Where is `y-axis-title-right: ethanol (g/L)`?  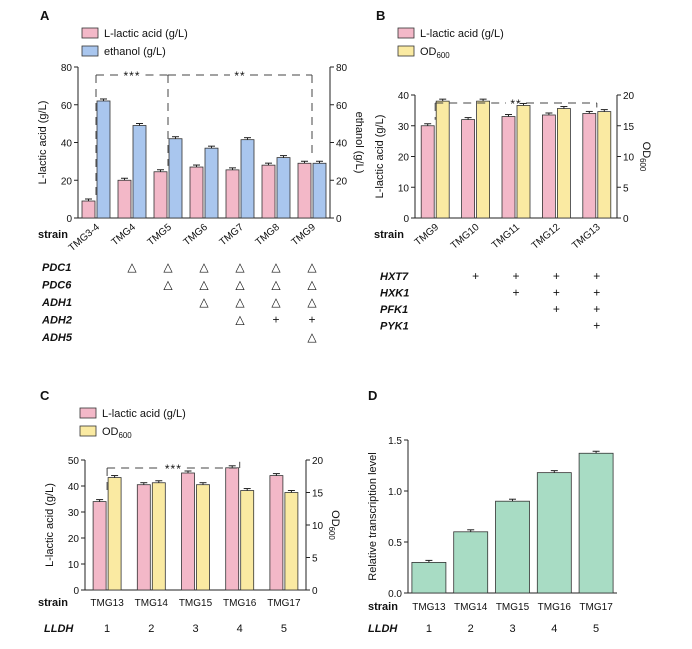 y-axis-title-right: ethanol (g/L) is located at coordinates (359, 143).